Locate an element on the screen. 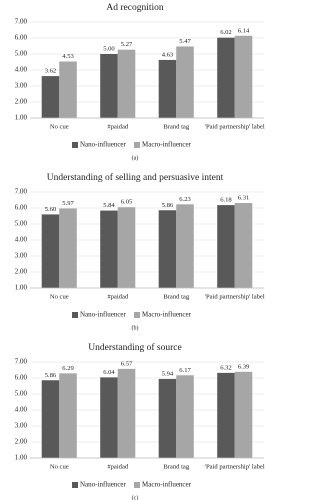  data-label: 6.17 is located at coordinates (185, 370).